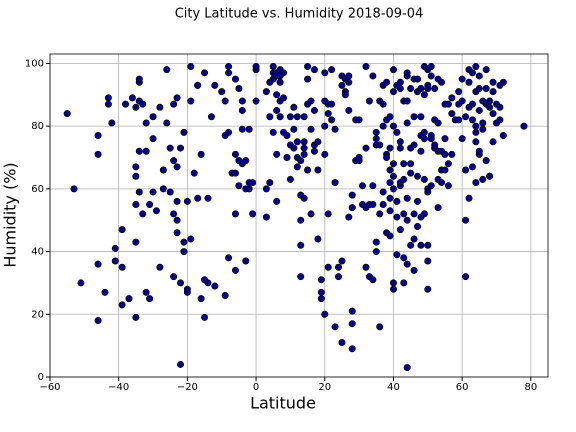  I want to click on y-axis-label: Humidity (%), so click(10, 214).